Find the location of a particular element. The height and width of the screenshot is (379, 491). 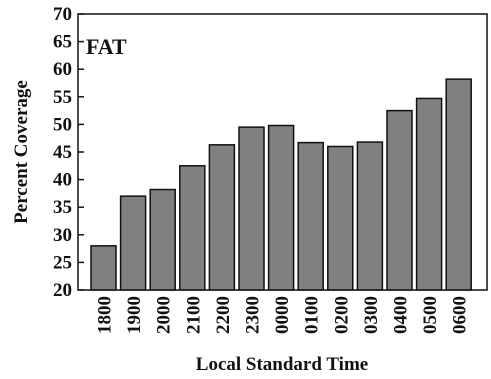

x-tick-label: 0500 is located at coordinates (430, 315).